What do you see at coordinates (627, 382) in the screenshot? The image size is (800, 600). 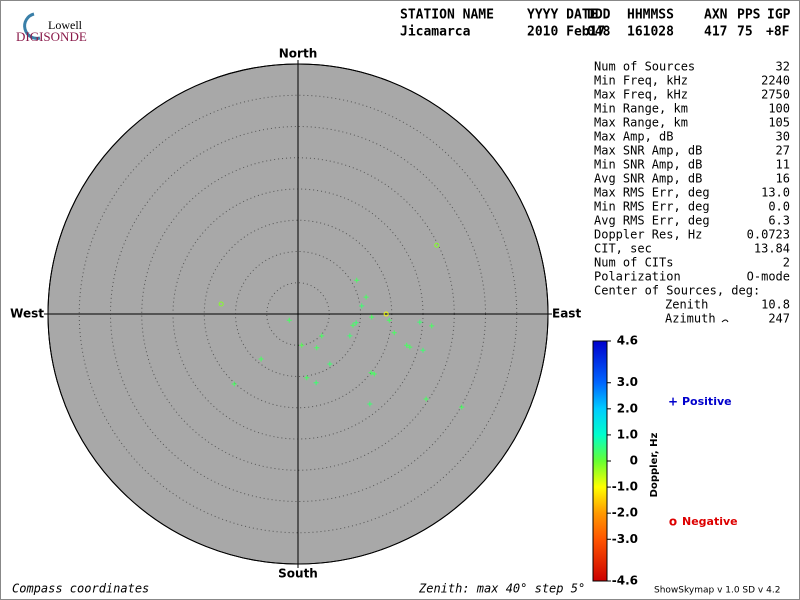 I see `colorbar-tick-label: 3.0` at bounding box center [627, 382].